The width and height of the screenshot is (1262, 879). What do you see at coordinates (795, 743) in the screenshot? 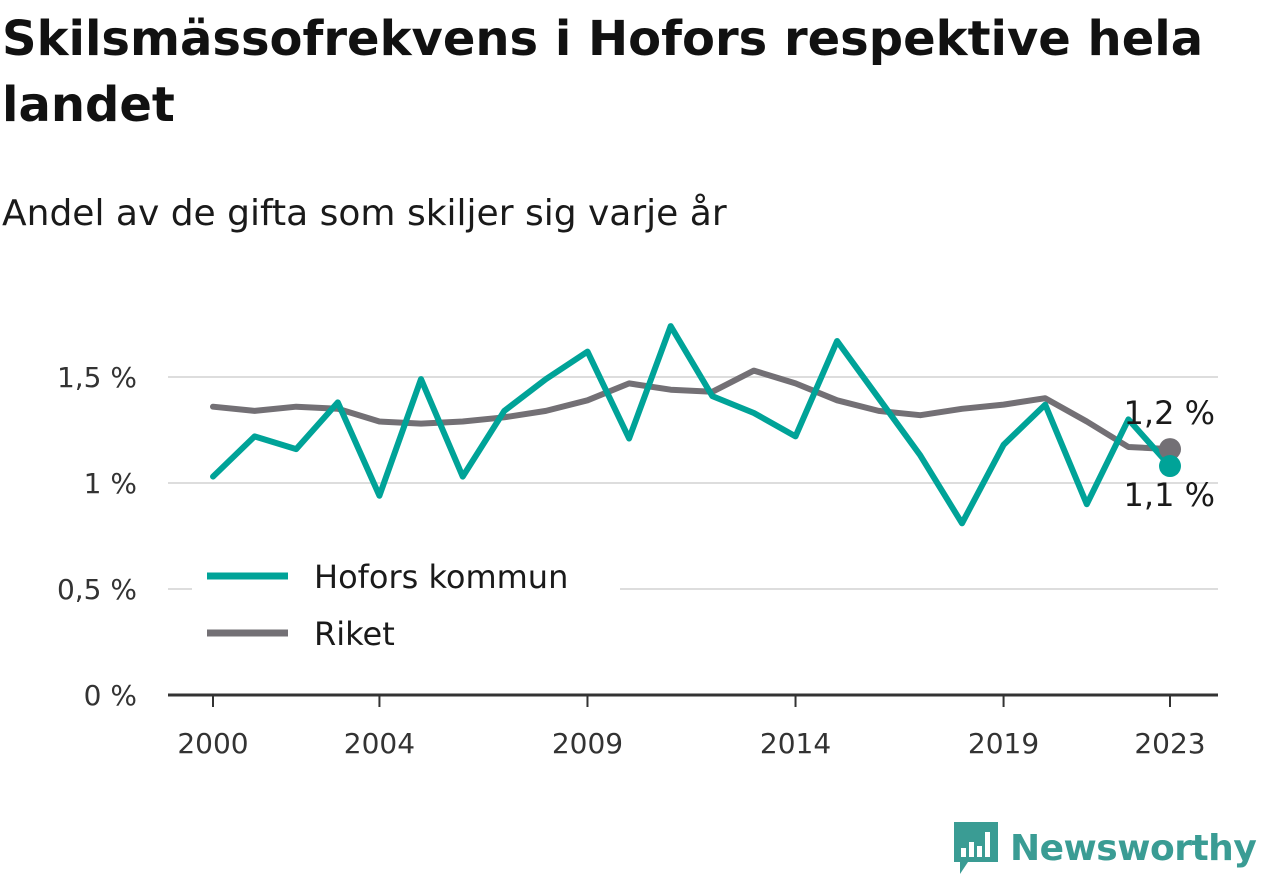
I see `x-tick-label: 2014` at bounding box center [795, 743].